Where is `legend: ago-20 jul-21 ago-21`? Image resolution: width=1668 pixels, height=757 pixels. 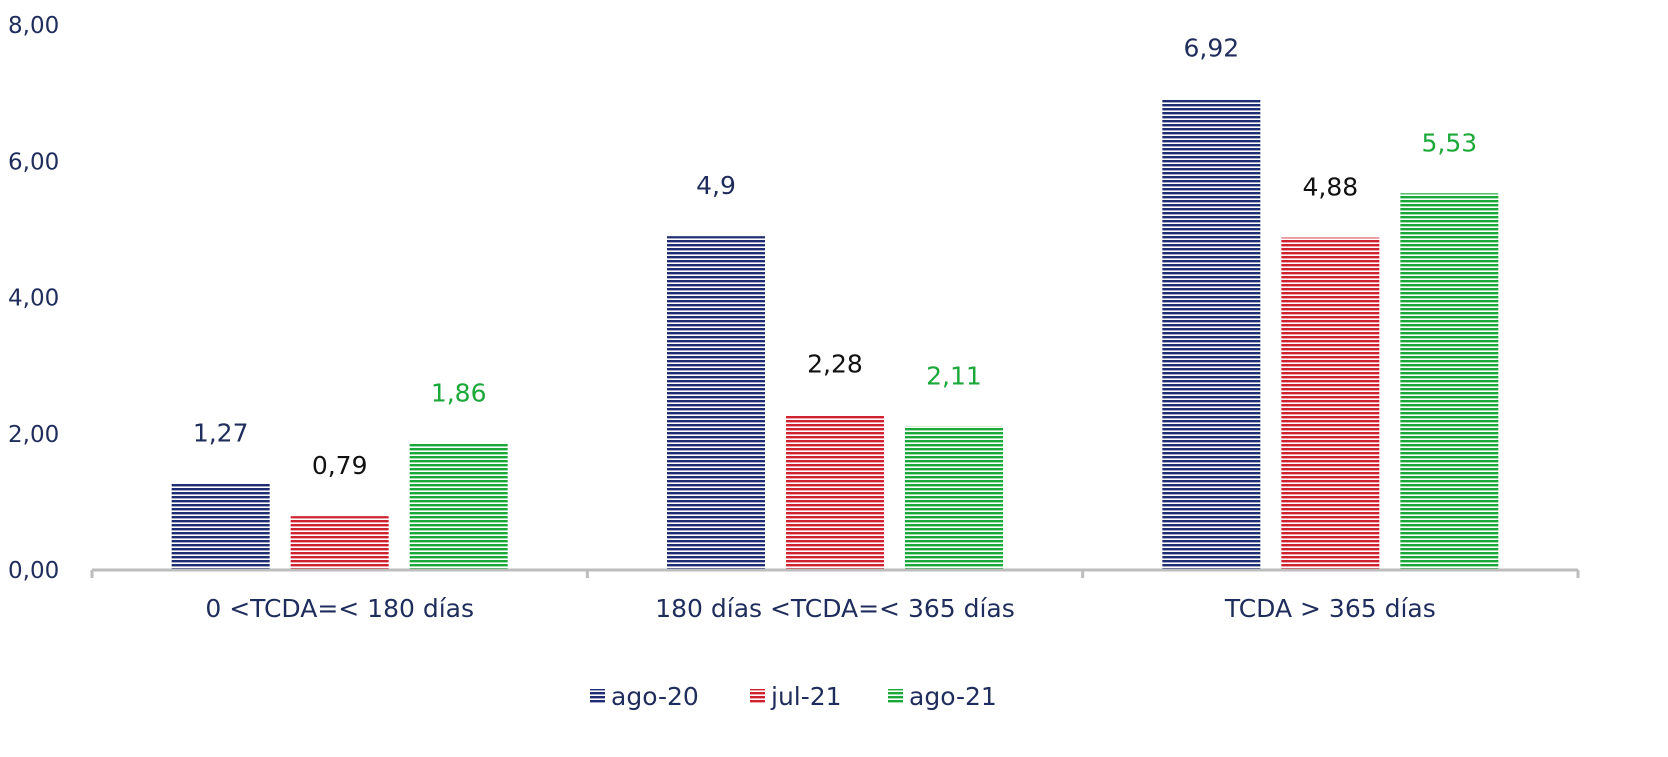
legend: ago-20 jul-21 ago-21 is located at coordinates (793, 696).